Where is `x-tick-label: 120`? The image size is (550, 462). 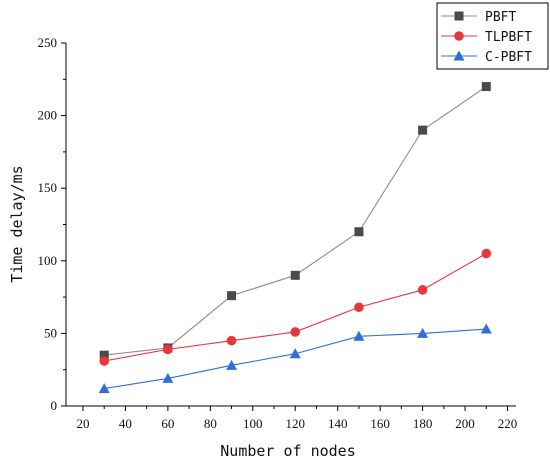
x-tick-label: 120 is located at coordinates (295, 423).